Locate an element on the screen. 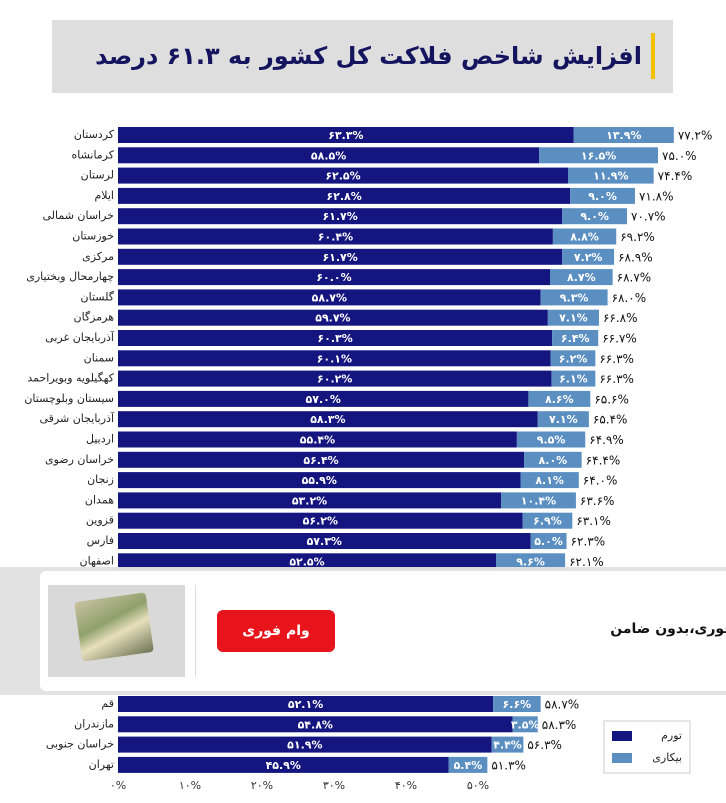  segment-label: ۱۰.۴% is located at coordinates (538, 500).